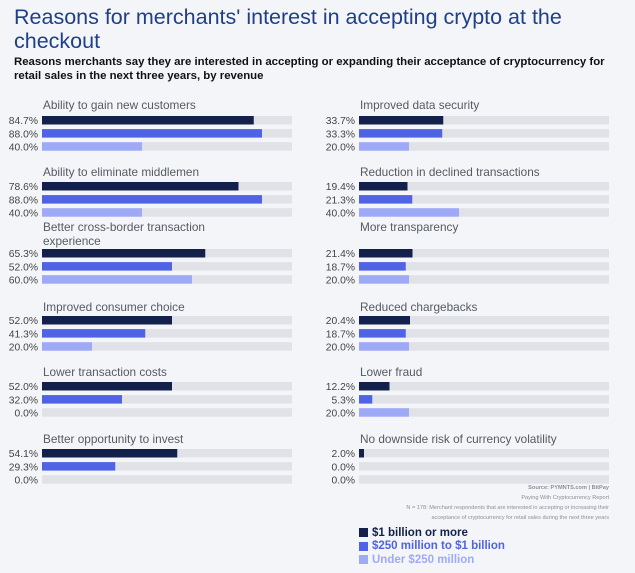  What do you see at coordinates (420, 532) in the screenshot?
I see `legend-label: $1 billion or more` at bounding box center [420, 532].